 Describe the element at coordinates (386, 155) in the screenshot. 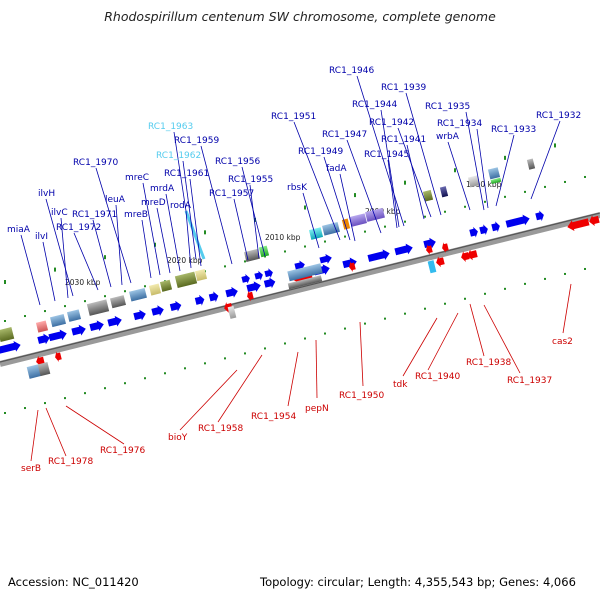

I see `gene-label-RC1_1945: RC1_1945` at that location.